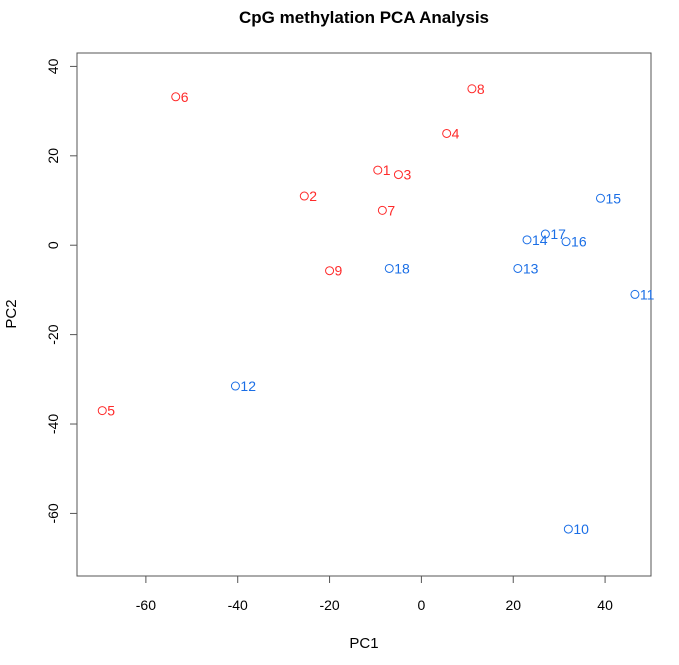 The width and height of the screenshot is (679, 665). Describe the element at coordinates (391, 210) in the screenshot. I see `point-label: 7` at that location.